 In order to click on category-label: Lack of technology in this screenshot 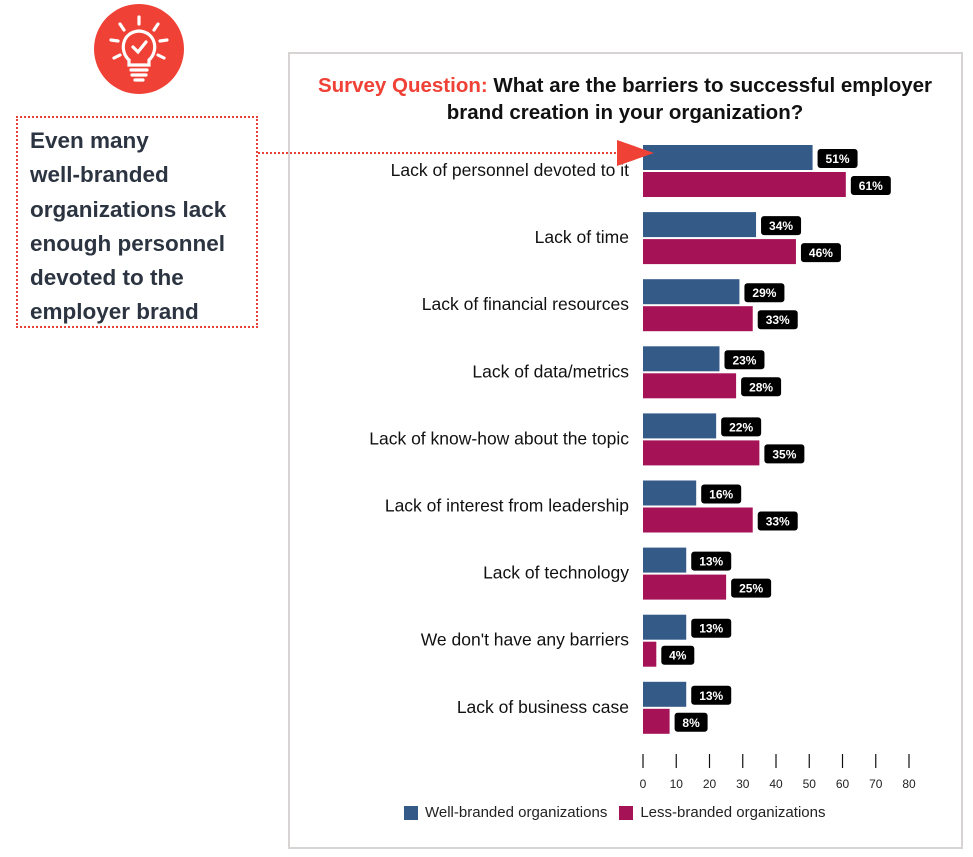, I will do `click(556, 573)`.